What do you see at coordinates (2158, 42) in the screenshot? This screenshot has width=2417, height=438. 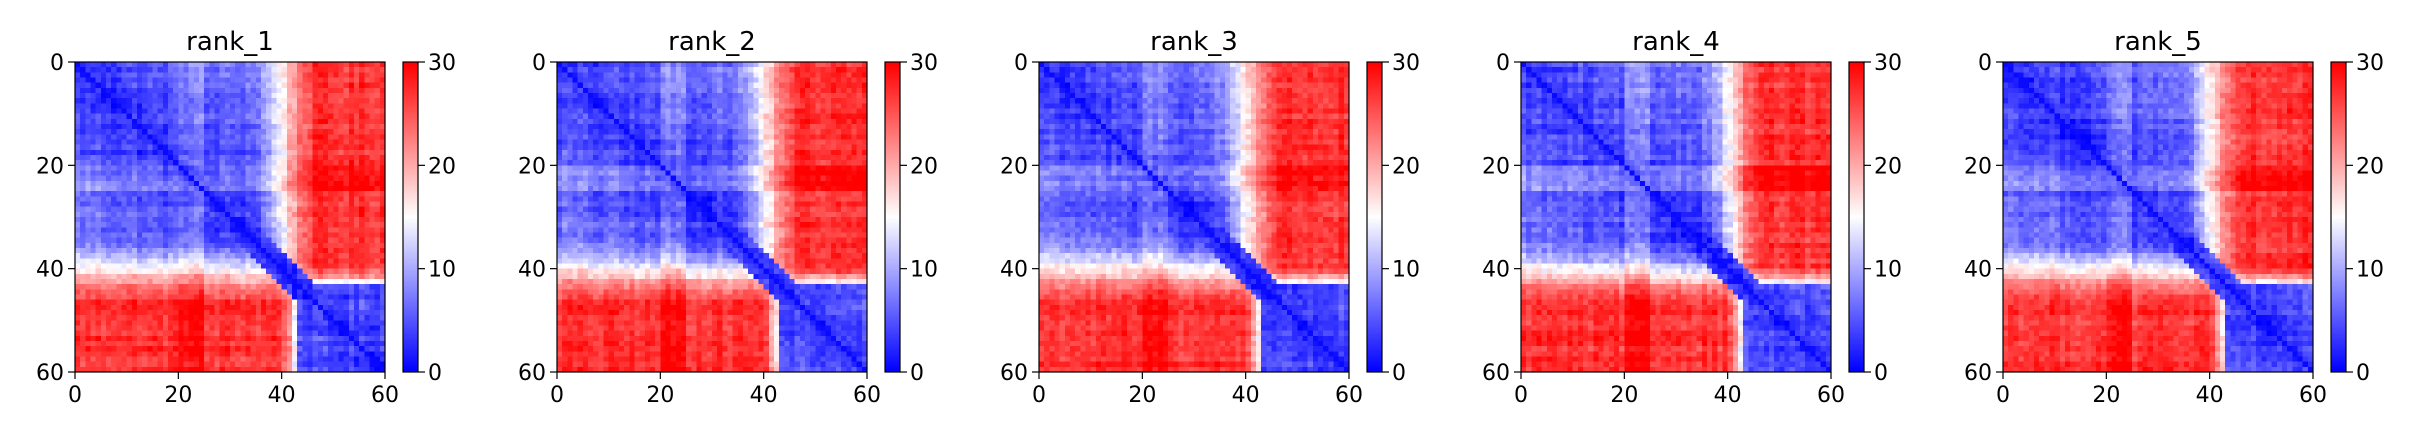 I see `chart-title: rank_5` at bounding box center [2158, 42].